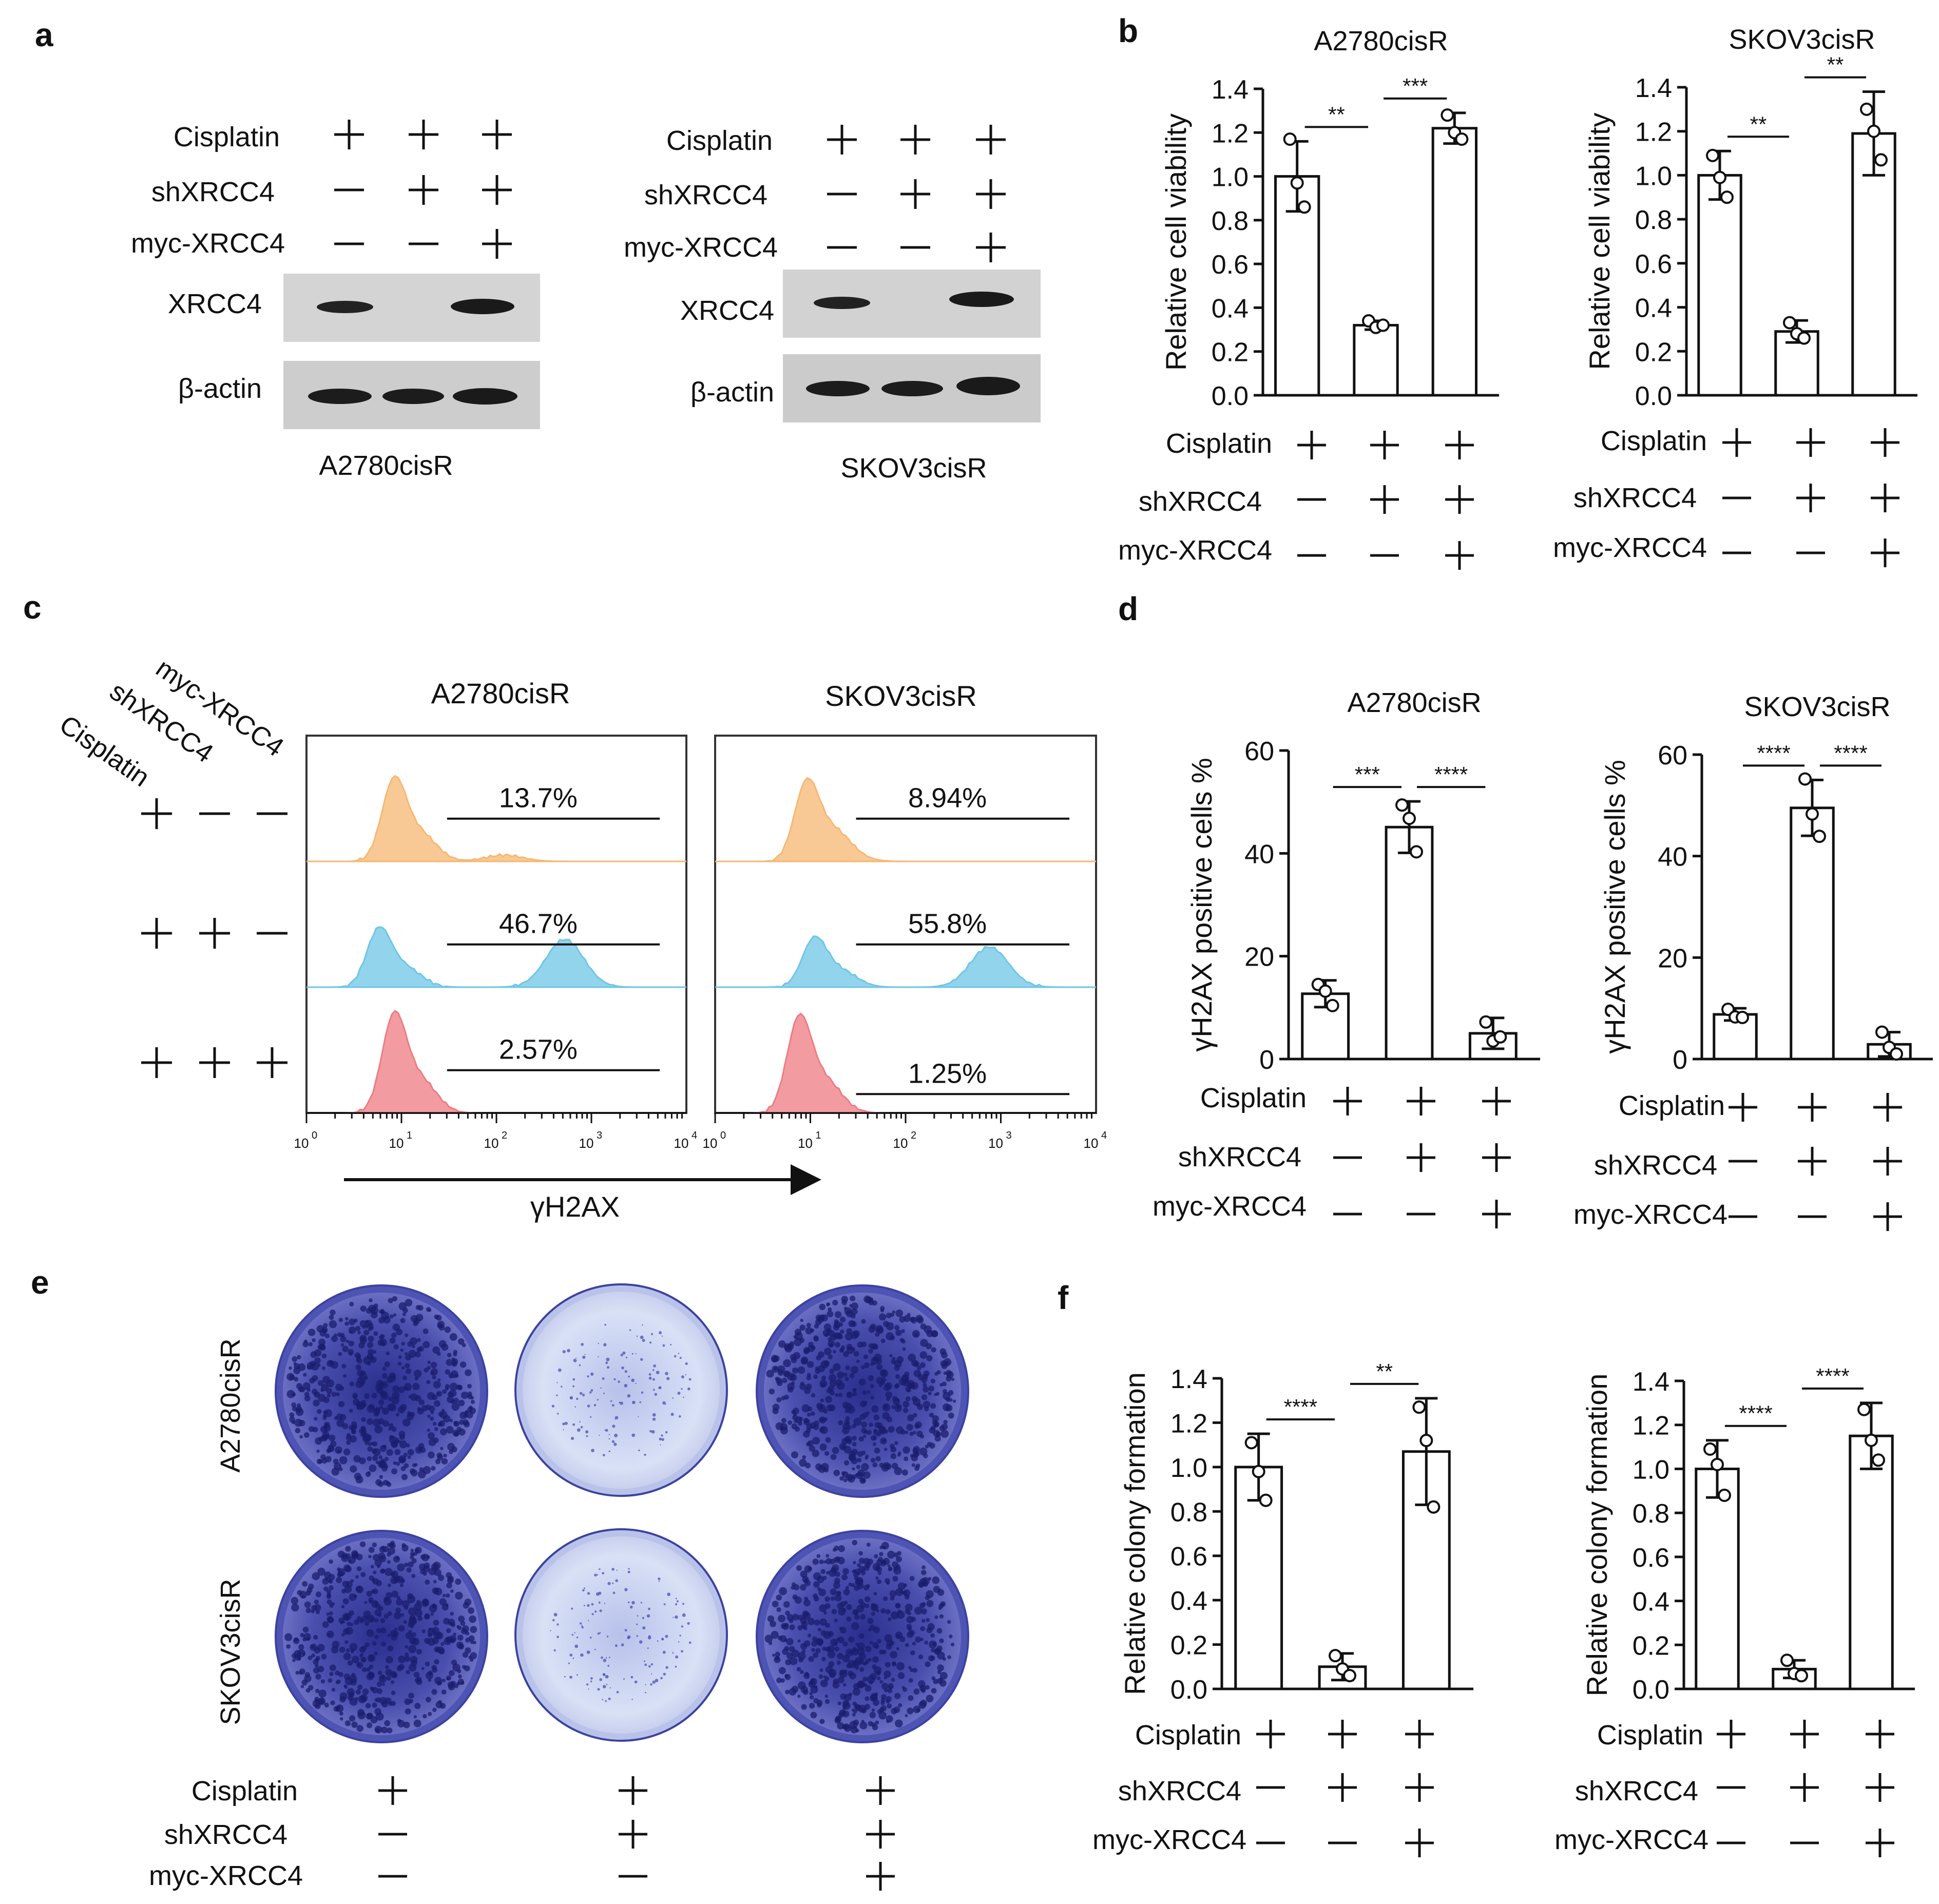  What do you see at coordinates (681, 1143) in the screenshot?
I see `log-tick-label: 10` at bounding box center [681, 1143].